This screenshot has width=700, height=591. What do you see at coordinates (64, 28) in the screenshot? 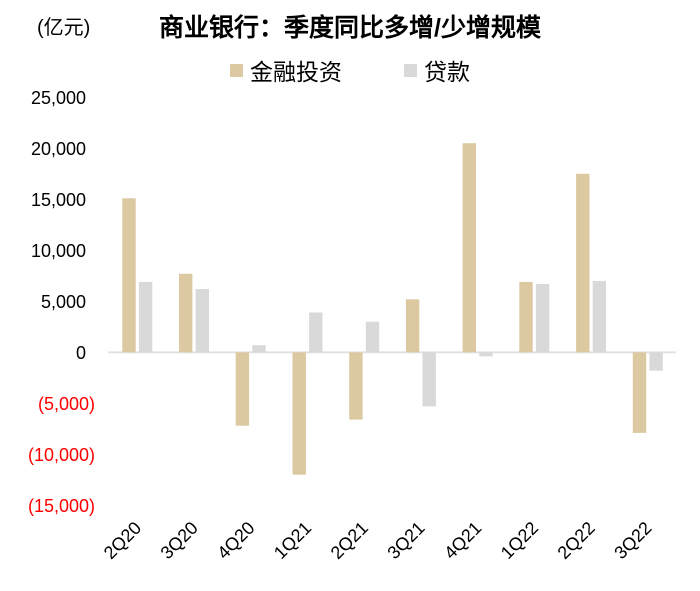
I see `y-axis-unit-label: (亿元)` at bounding box center [64, 28].